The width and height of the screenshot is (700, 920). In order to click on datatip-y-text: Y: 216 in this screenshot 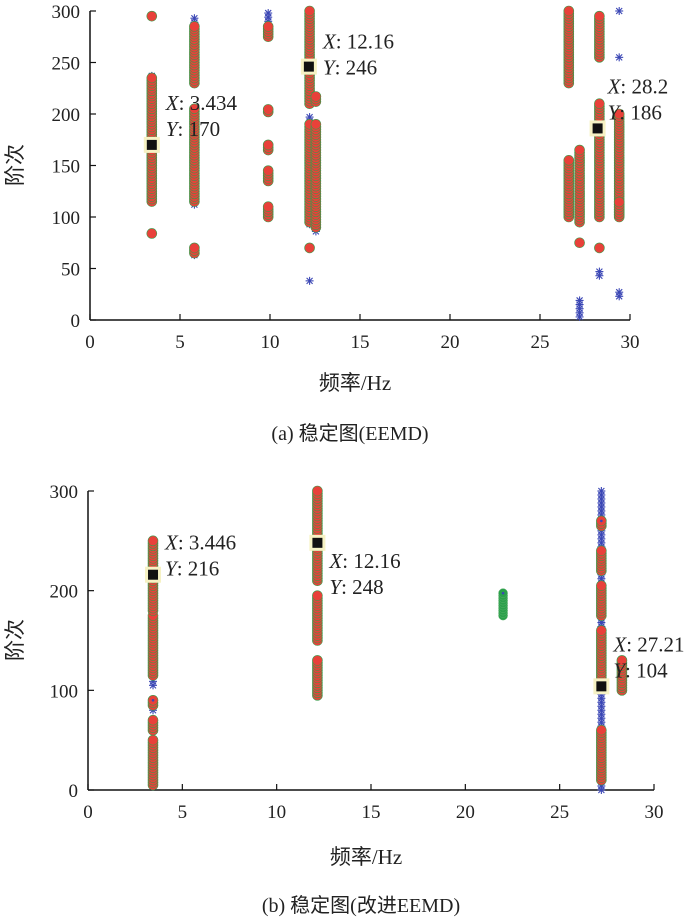, I will do `click(192, 569)`.